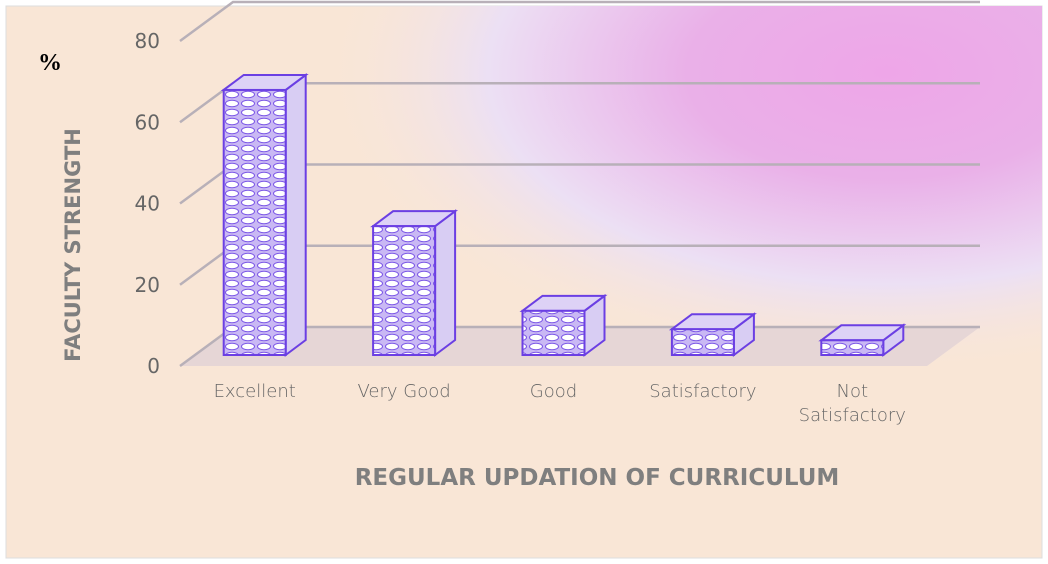  What do you see at coordinates (703, 391) in the screenshot?
I see `x-tick-label: Satisfactory` at bounding box center [703, 391].